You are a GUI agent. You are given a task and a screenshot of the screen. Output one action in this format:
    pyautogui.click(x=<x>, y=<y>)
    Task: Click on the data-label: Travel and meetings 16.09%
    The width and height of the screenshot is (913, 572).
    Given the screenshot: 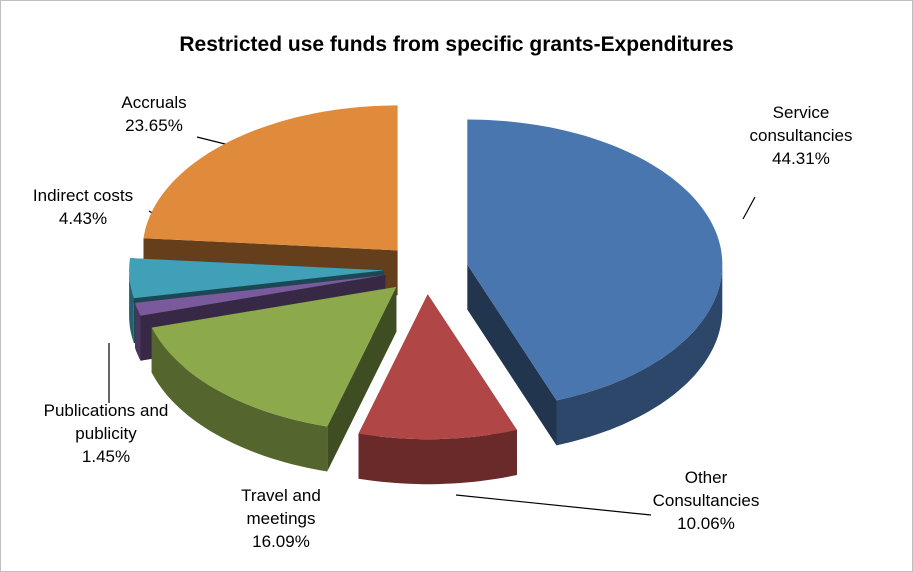 What is the action you would take?
    pyautogui.click(x=281, y=518)
    